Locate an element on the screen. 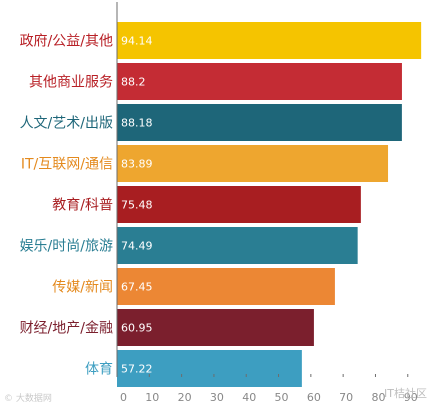  data-label-5: 75.48 is located at coordinates (137, 205).